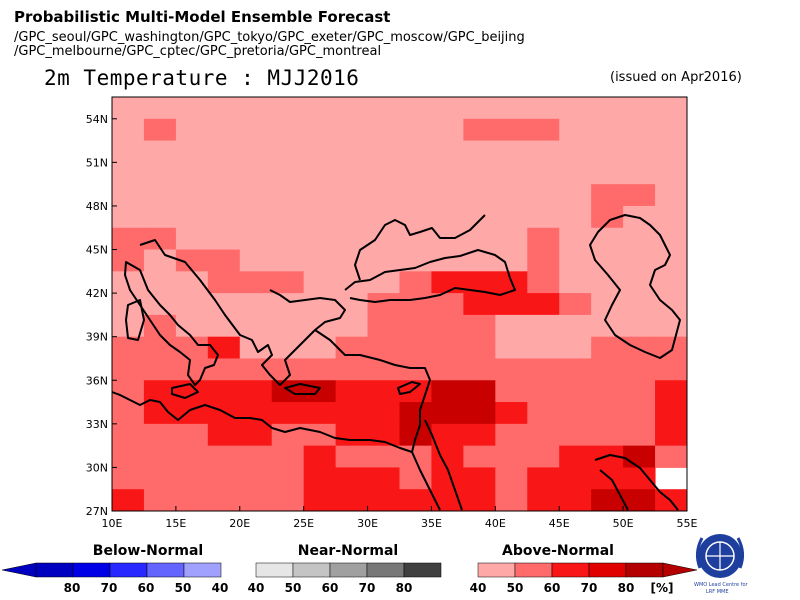 The image size is (800, 600). Describe the element at coordinates (97, 511) in the screenshot. I see `y-tick-label: 27N` at that location.